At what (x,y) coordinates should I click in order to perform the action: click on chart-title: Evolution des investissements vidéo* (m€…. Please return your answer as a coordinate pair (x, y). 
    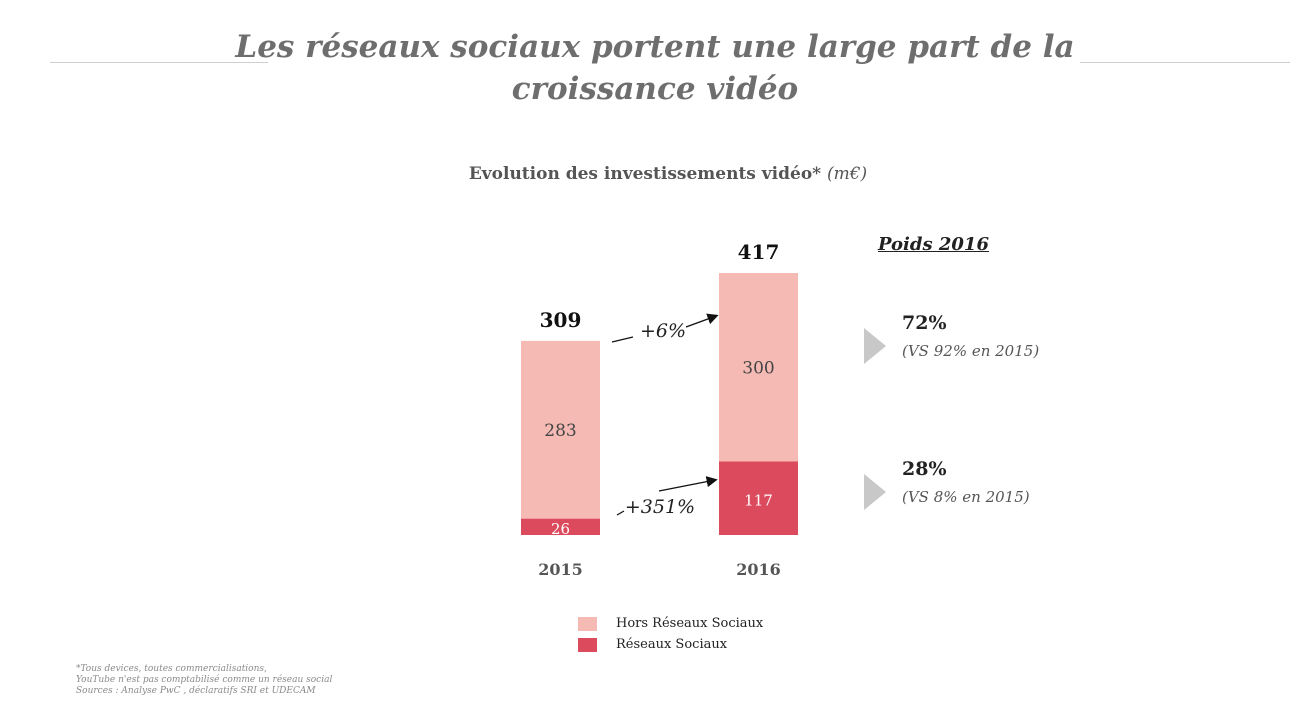
    Looking at the image, I should click on (668, 174).